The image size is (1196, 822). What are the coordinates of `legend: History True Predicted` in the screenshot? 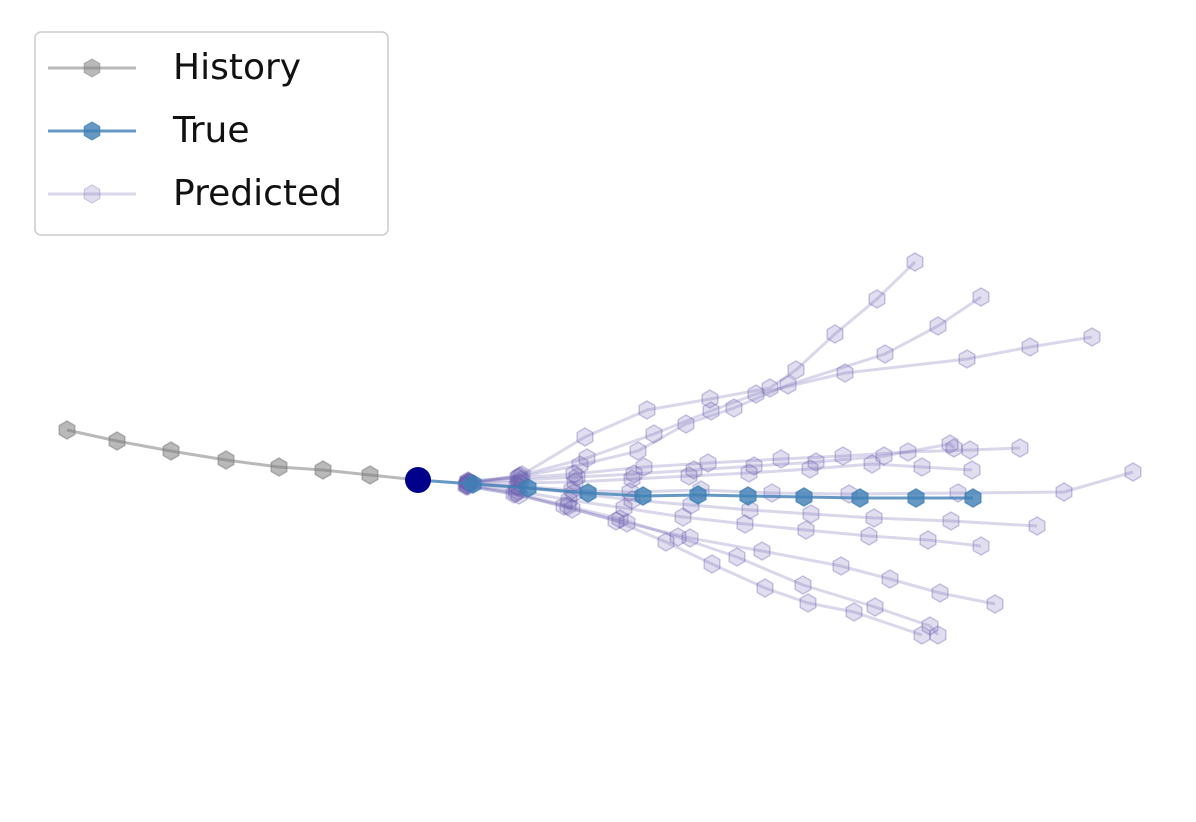 It's located at (211, 133).